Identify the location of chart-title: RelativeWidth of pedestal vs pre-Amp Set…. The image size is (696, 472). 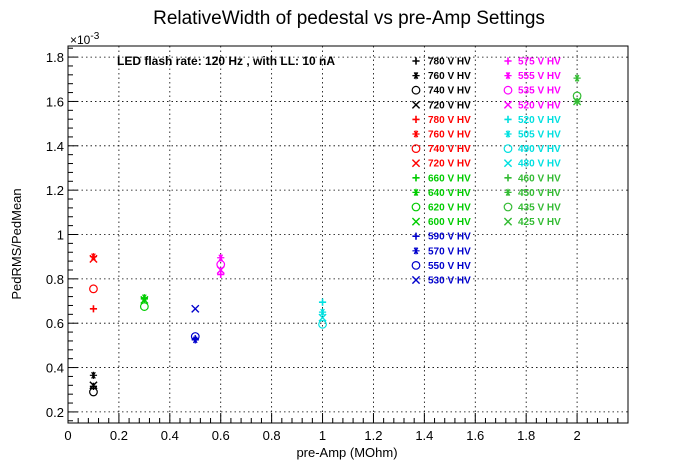
(349, 18).